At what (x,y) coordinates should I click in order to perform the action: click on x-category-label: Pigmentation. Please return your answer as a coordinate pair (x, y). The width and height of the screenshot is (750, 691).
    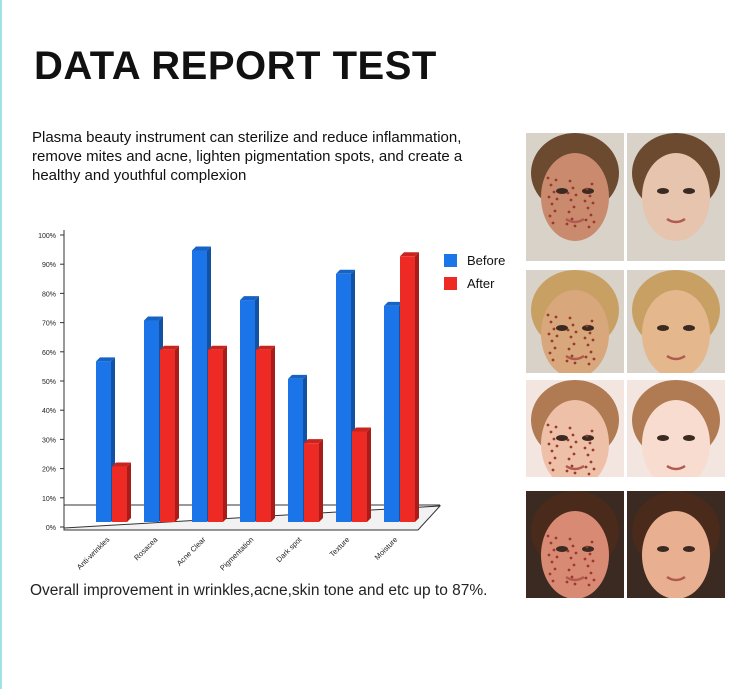
    Looking at the image, I should click on (236, 553).